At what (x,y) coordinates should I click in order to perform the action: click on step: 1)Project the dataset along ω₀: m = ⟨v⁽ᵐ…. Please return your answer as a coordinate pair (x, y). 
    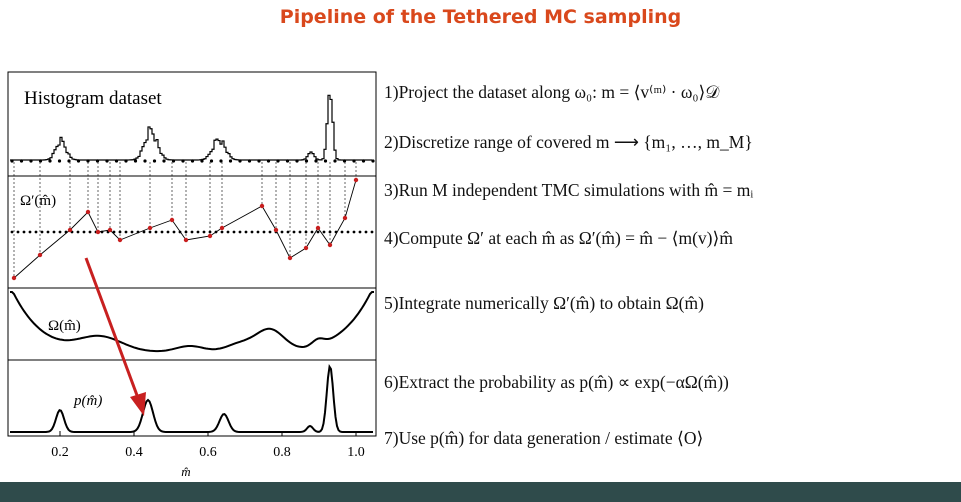
    Looking at the image, I should click on (552, 92).